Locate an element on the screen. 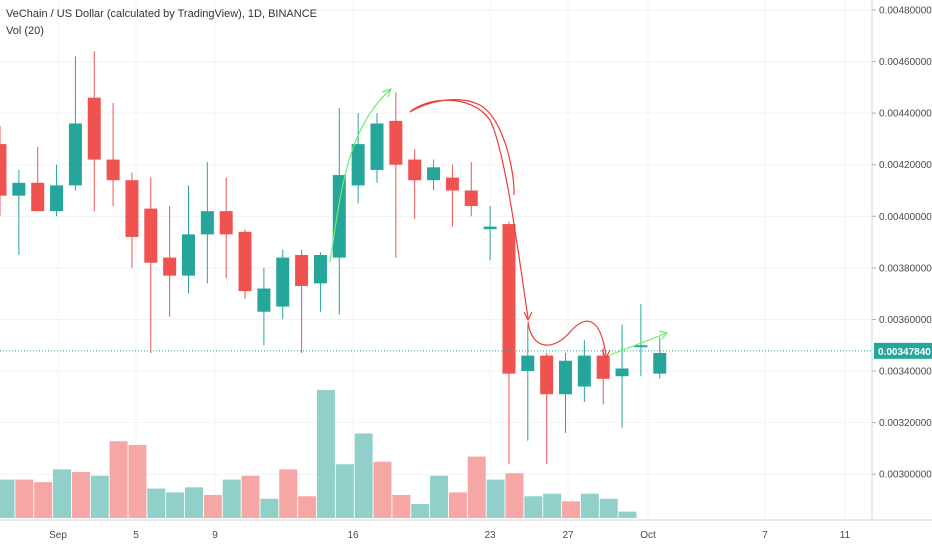 Image resolution: width=932 pixels, height=550 pixels. current-price-label: 0.00347840 is located at coordinates (904, 352).